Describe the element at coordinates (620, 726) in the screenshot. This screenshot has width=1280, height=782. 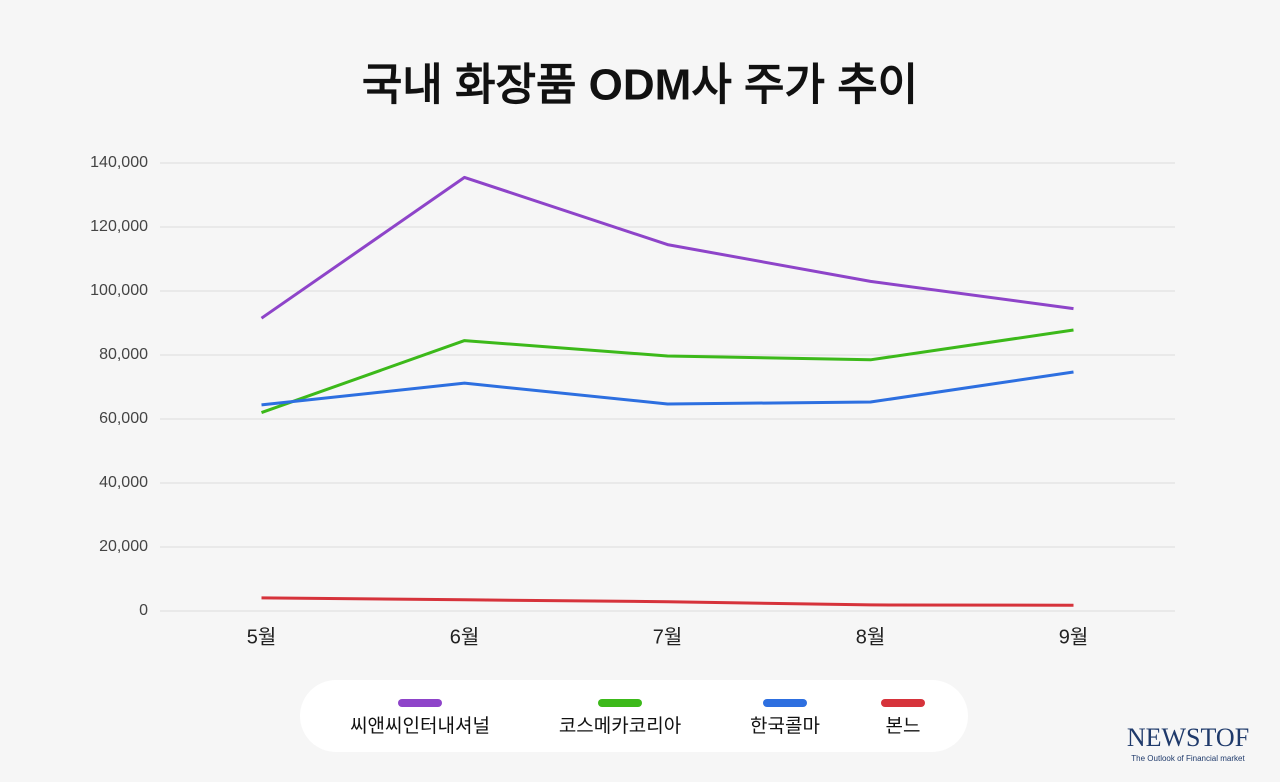
I see `legend-label: 코스메카코리아` at that location.